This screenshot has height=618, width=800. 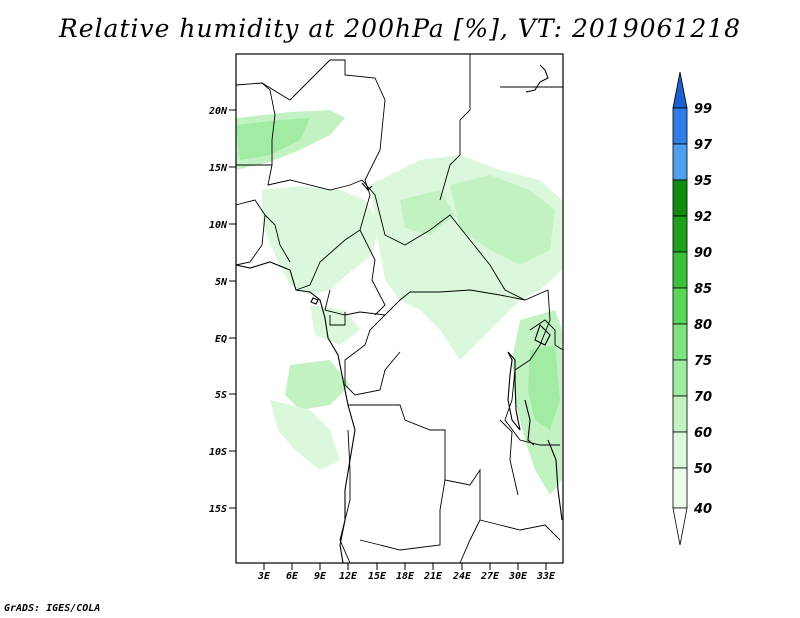 What do you see at coordinates (221, 395) in the screenshot?
I see `lat-label: 5S` at bounding box center [221, 395].